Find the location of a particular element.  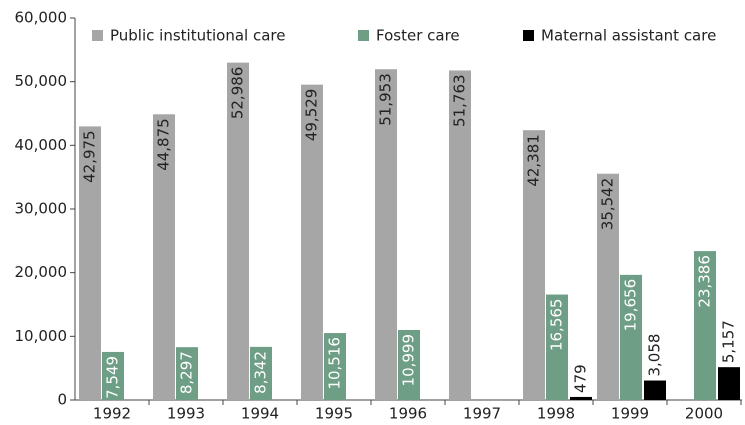

x-tick-label: 1998 is located at coordinates (556, 414).